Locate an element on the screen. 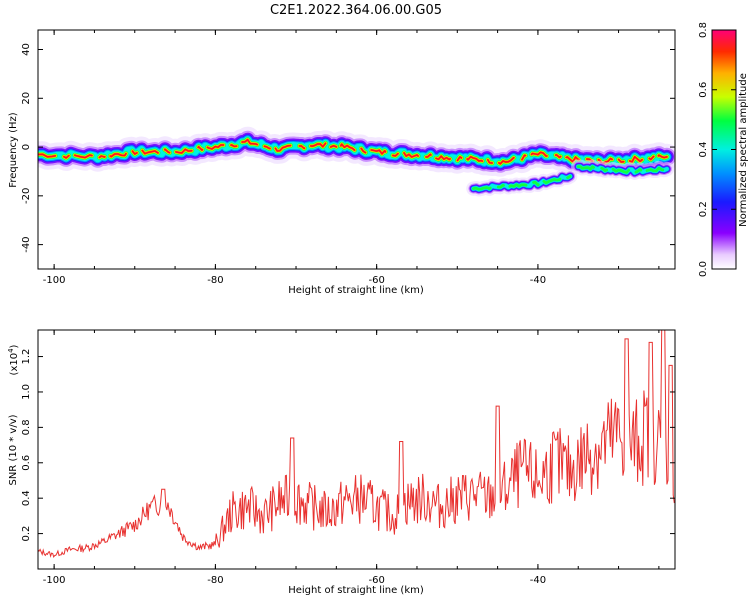 The image size is (750, 600). snr-y-label: SNR (10 * v/v) is located at coordinates (13, 449).